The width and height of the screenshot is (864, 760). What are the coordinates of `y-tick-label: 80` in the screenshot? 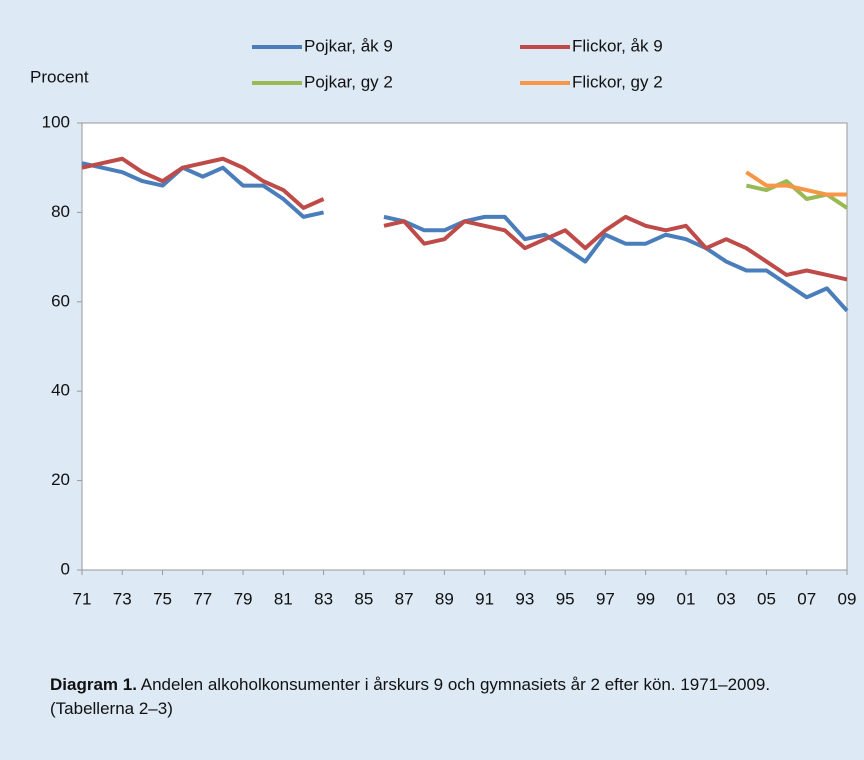 It's located at (60, 211).